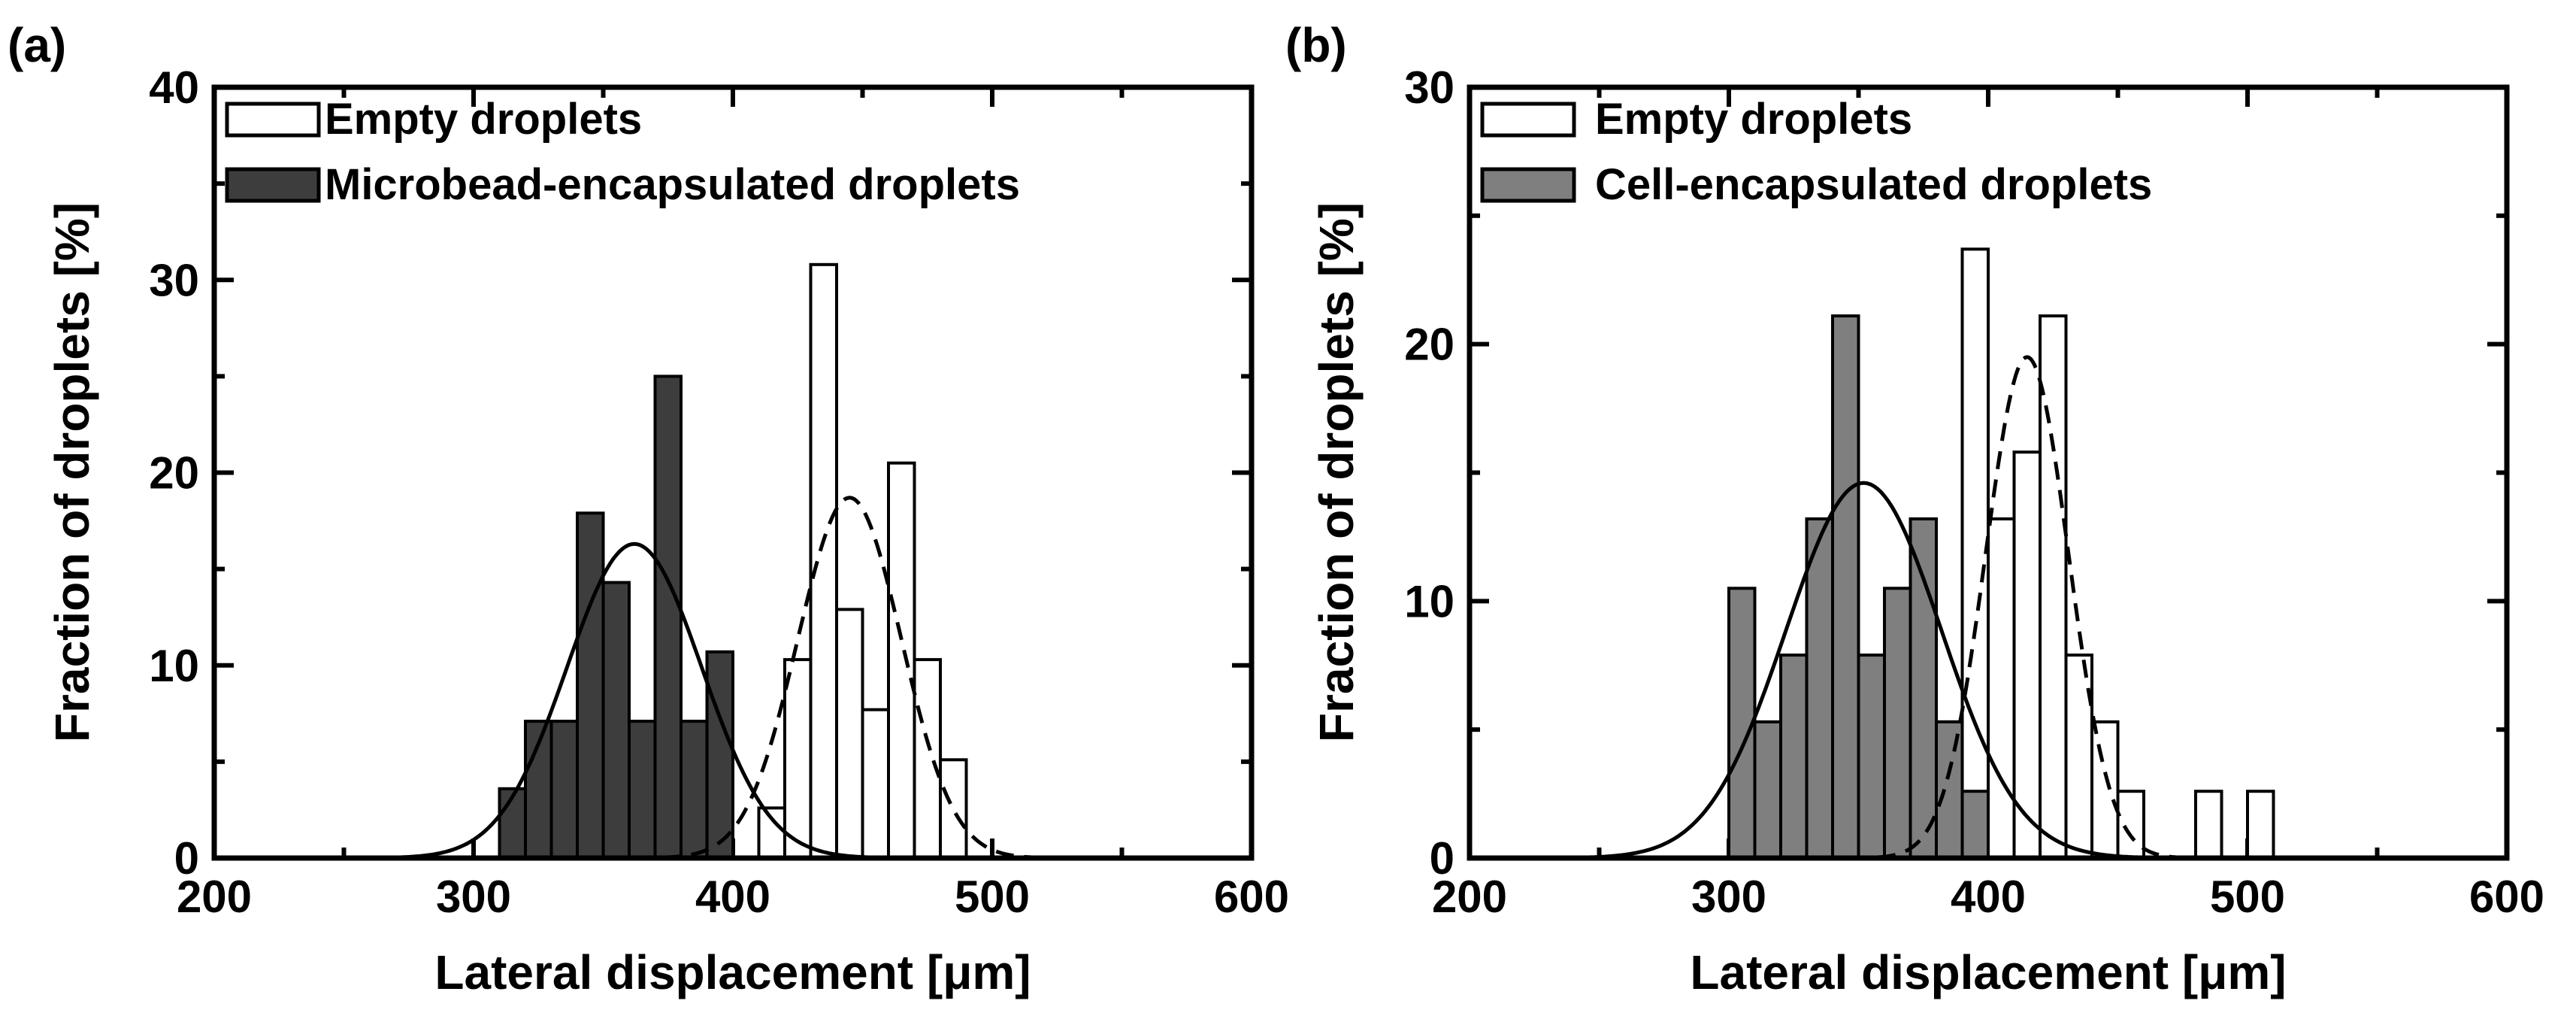  I want to click on panel-b-fit-curve-dashed, so click(2027, 607).